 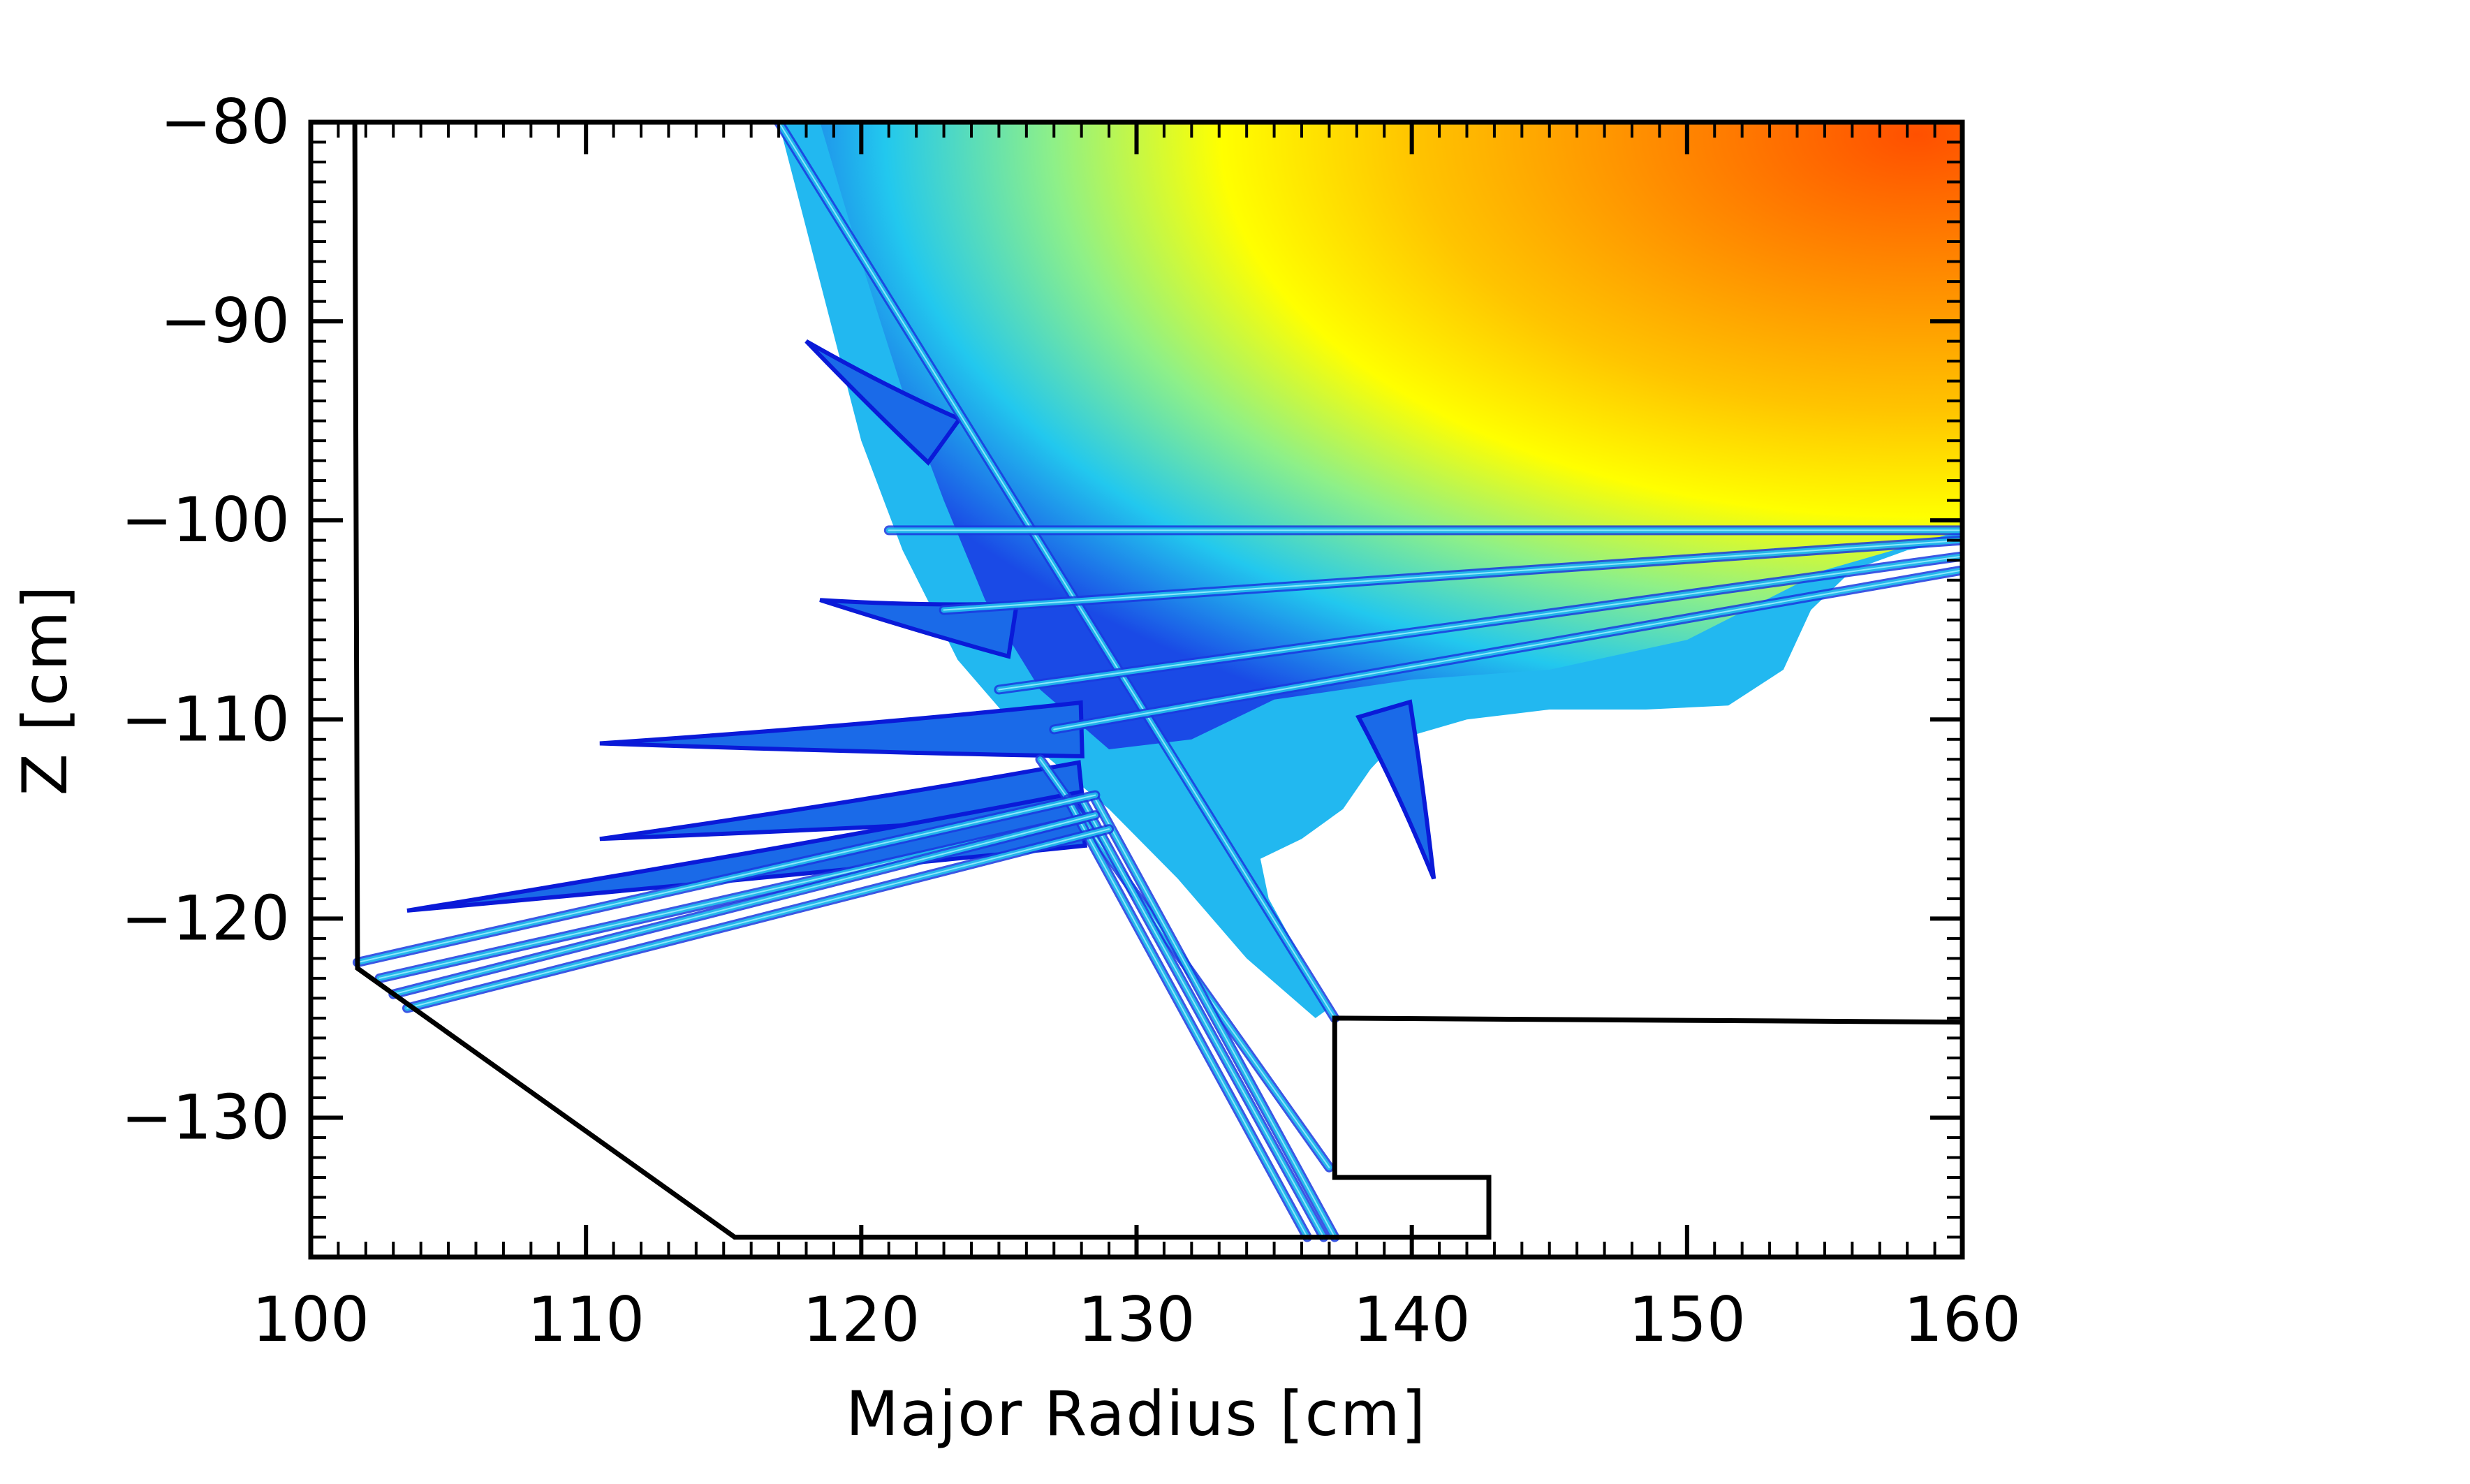 What do you see at coordinates (1136, 1414) in the screenshot?
I see `x-axis-title: Major Radius [cm]` at bounding box center [1136, 1414].